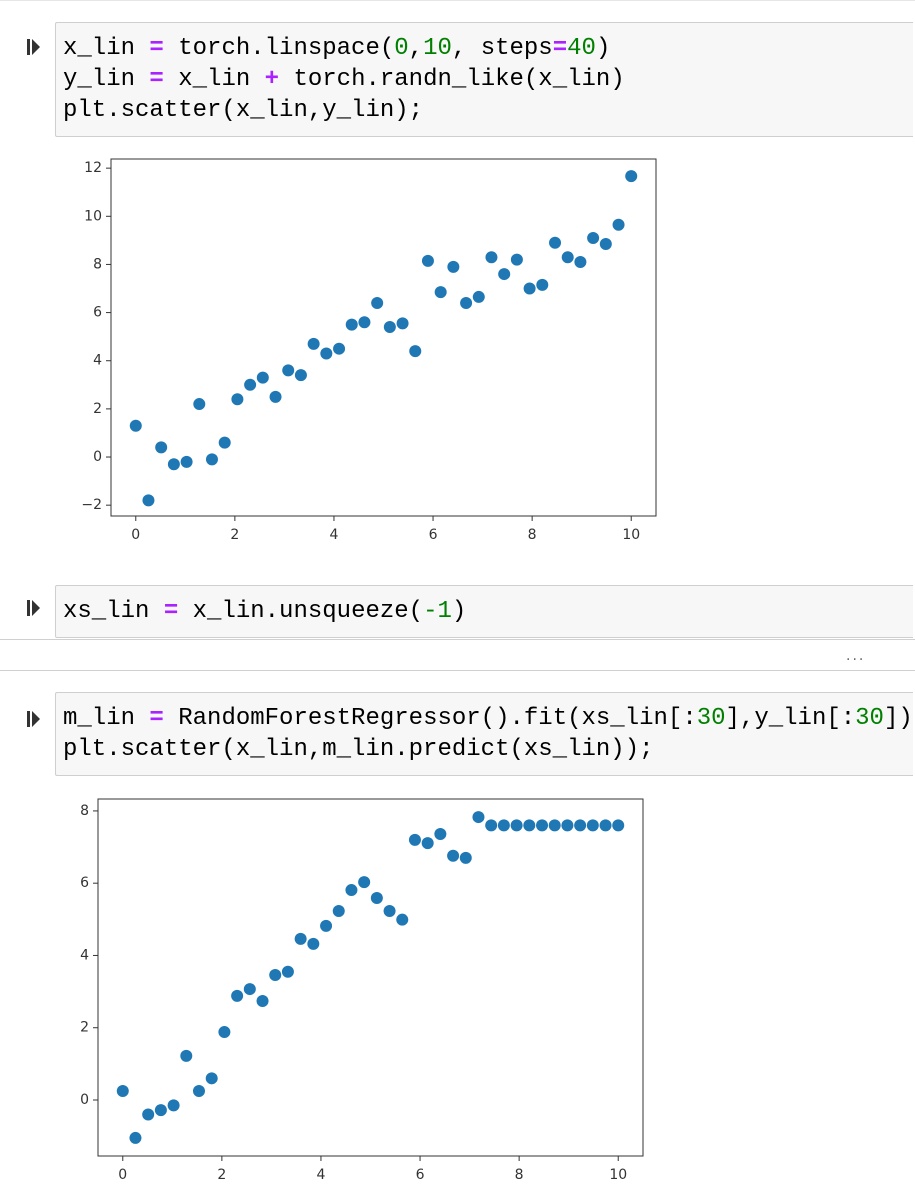  I want to click on code-token: RandomForestRegressor().fit(xs_lin[:, so click(430, 718).